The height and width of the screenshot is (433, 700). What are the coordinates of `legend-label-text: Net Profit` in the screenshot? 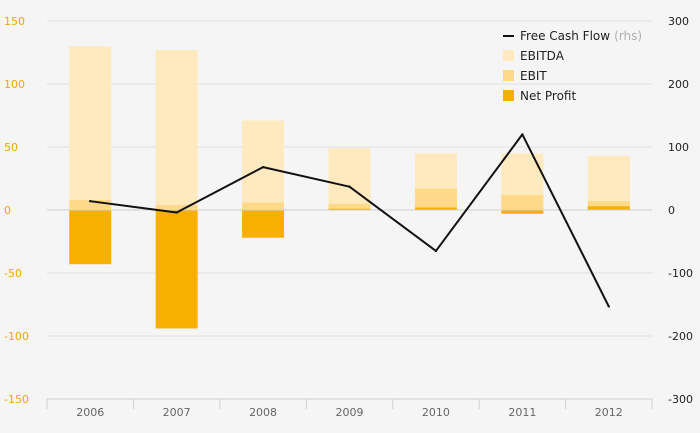 It's located at (548, 96).